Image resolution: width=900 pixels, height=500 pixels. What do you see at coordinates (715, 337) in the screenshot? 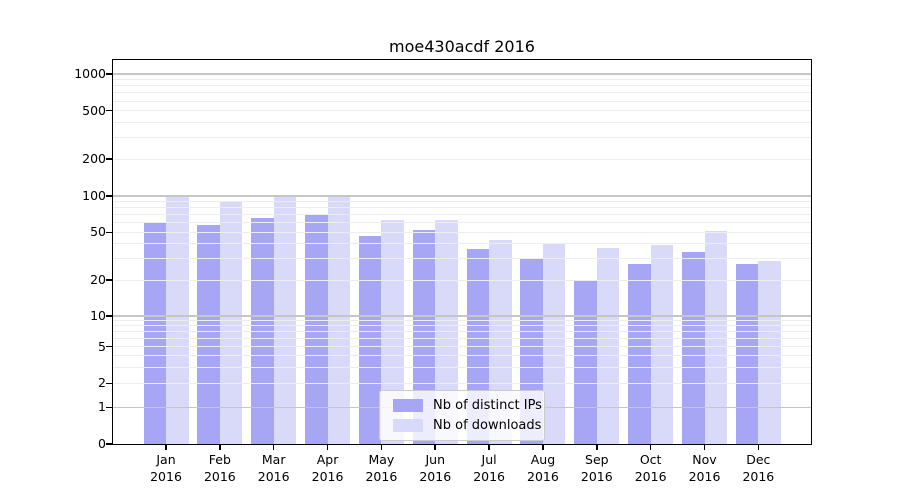
I see `bar-downloads-nov` at bounding box center [715, 337].